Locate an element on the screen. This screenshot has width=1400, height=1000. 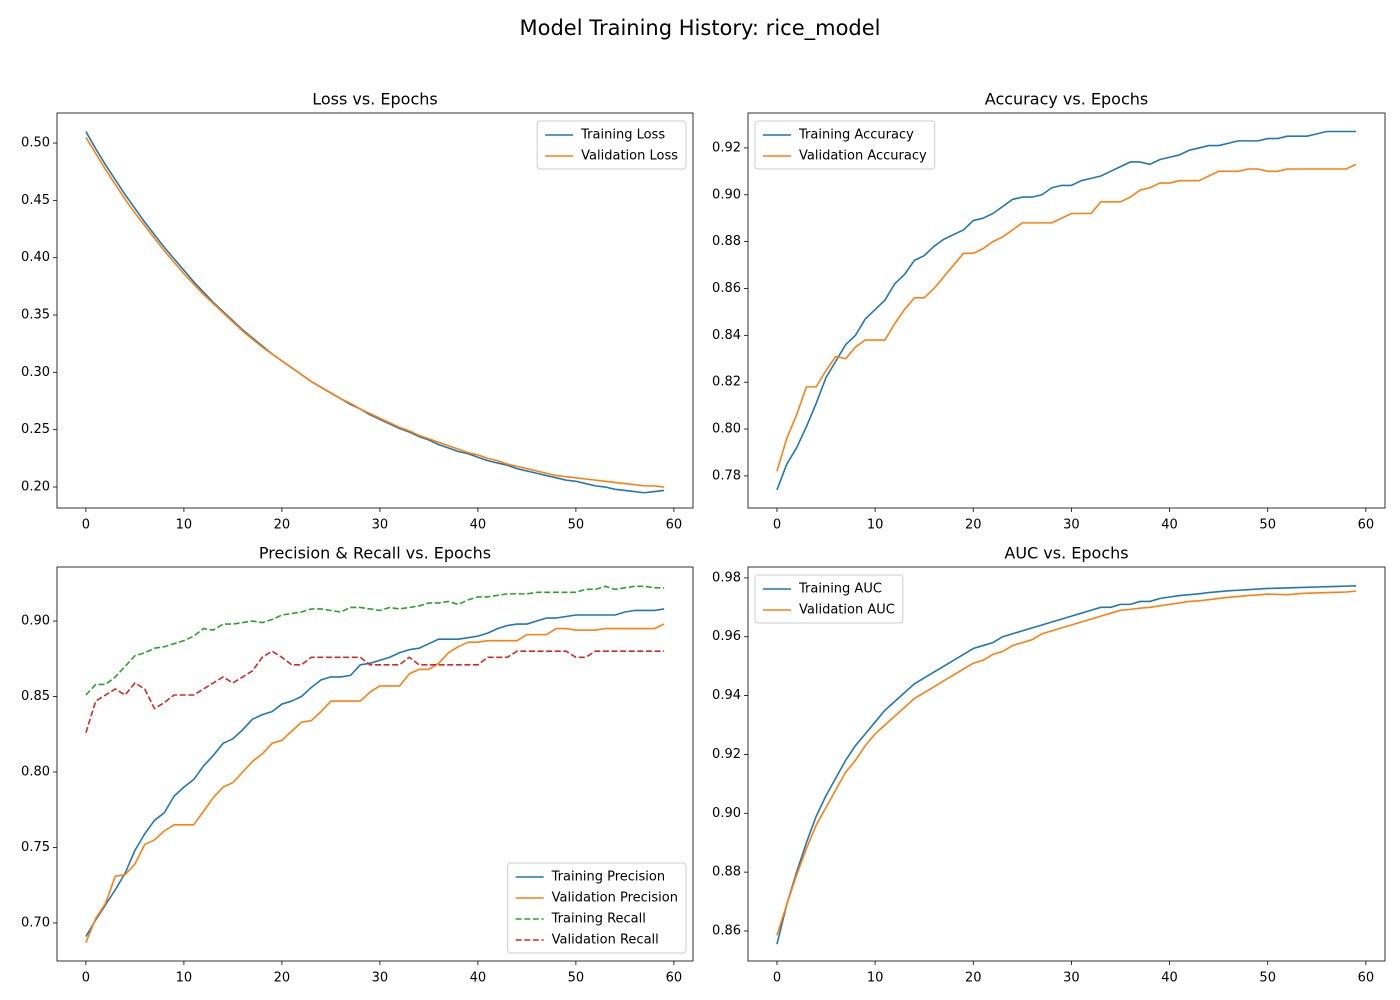
y-tick-label: 0.75 is located at coordinates (35, 847).